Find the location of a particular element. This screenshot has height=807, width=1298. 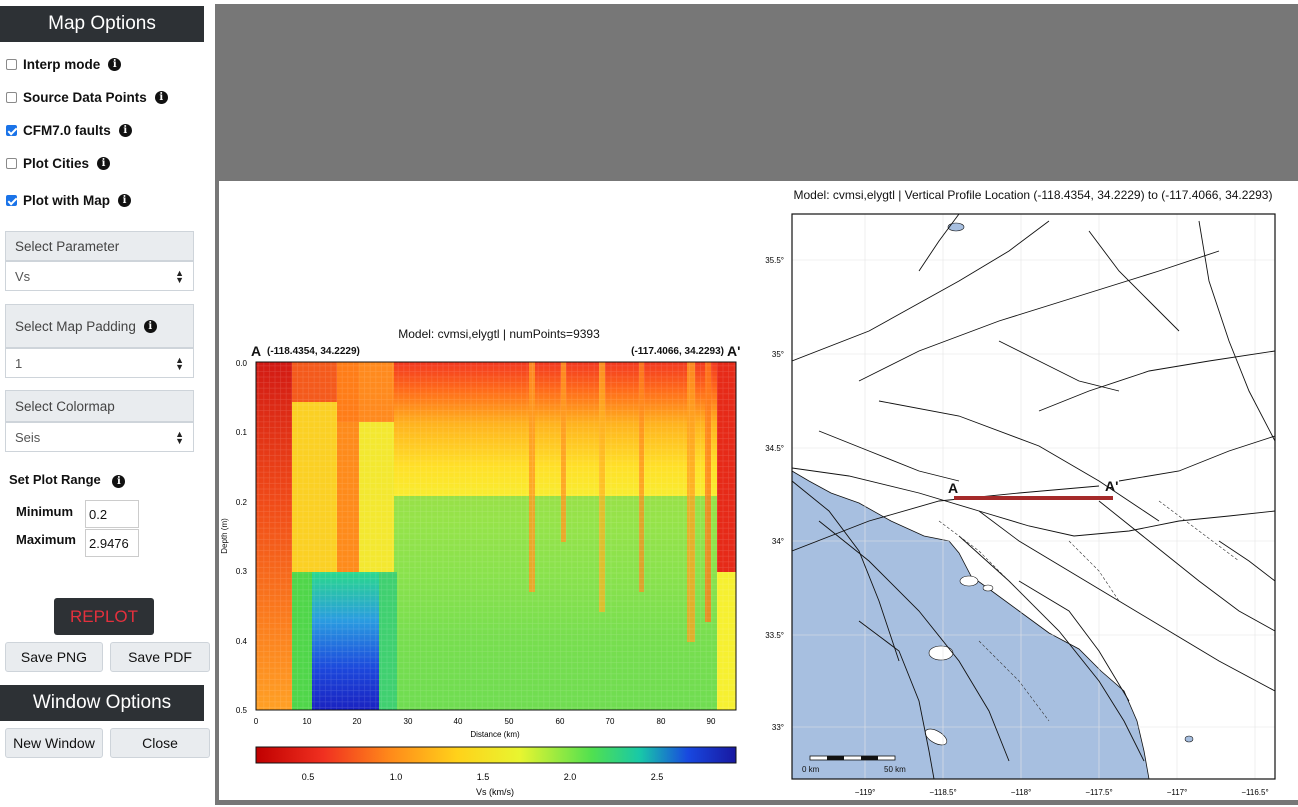

plot-with-map-label: Plot with Map is located at coordinates (66, 200).